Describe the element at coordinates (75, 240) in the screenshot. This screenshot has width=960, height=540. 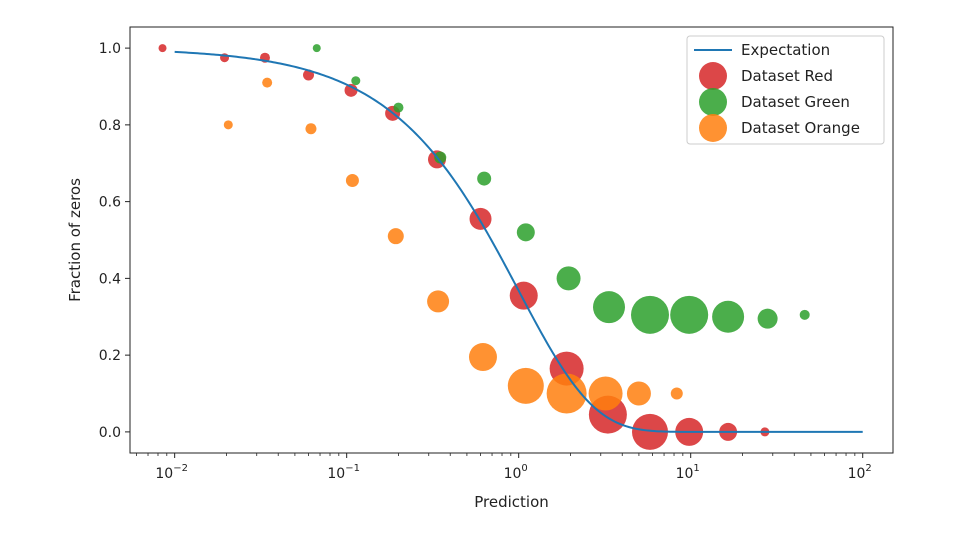
I see `y-axis-label: Fraction of zeros` at that location.